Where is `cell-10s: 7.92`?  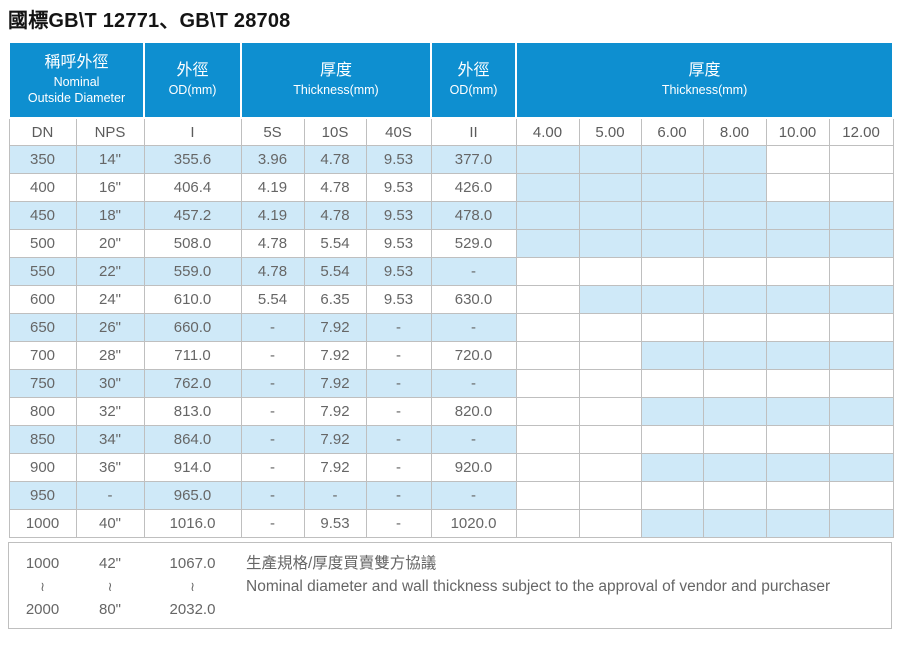
cell-10s: 7.92 is located at coordinates (335, 355).